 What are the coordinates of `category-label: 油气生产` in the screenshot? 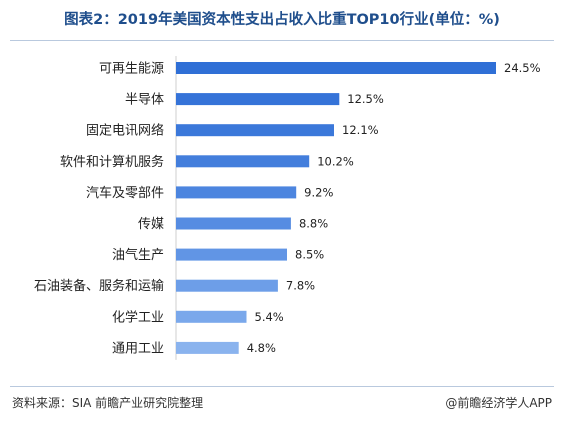 It's located at (138, 255).